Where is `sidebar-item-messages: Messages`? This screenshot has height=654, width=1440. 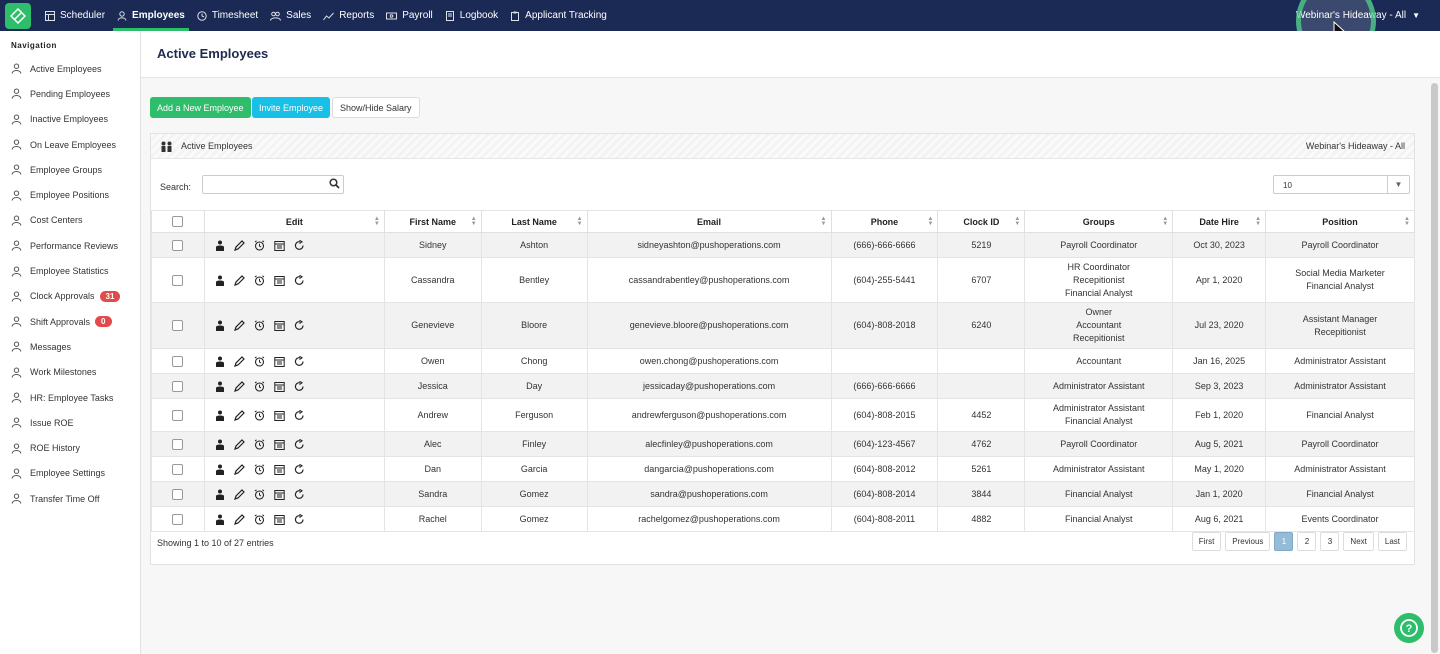 sidebar-item-messages: Messages is located at coordinates (70, 346).